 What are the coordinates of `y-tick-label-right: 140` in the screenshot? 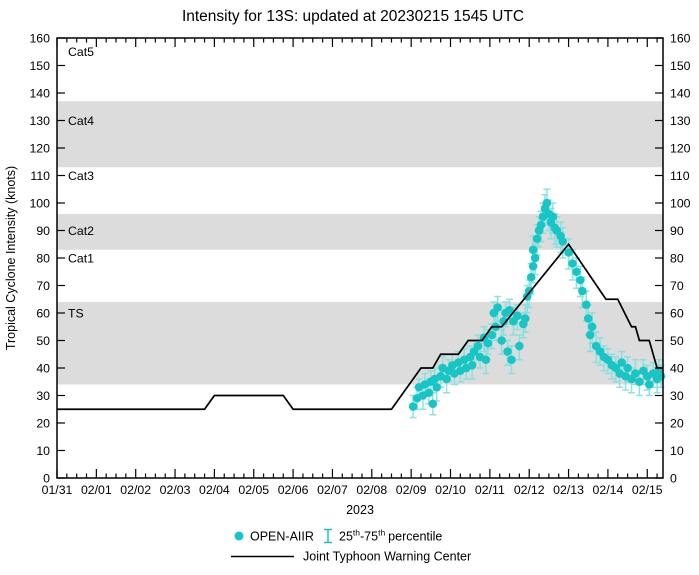 It's located at (680, 93).